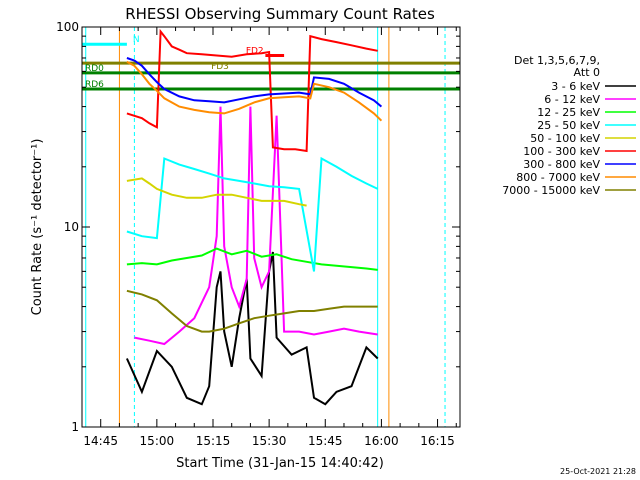 Image resolution: width=640 pixels, height=480 pixels. Describe the element at coordinates (587, 72) in the screenshot. I see `legend-header-1: Att 0` at that location.